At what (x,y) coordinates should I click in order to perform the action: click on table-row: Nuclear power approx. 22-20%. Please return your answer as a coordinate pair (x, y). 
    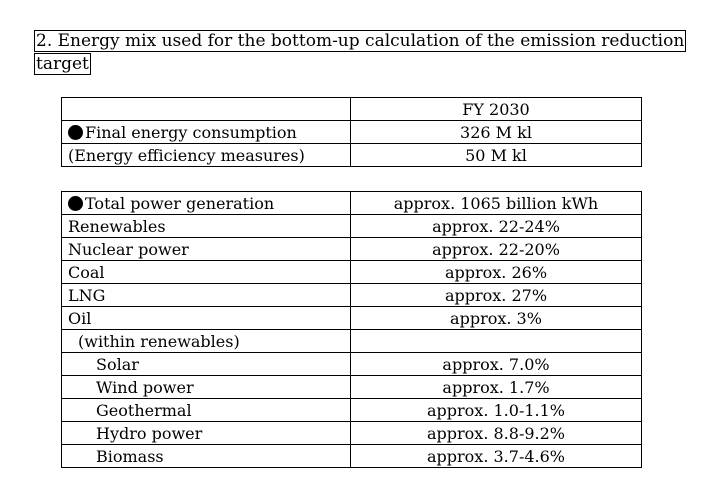
    Looking at the image, I should click on (351, 249).